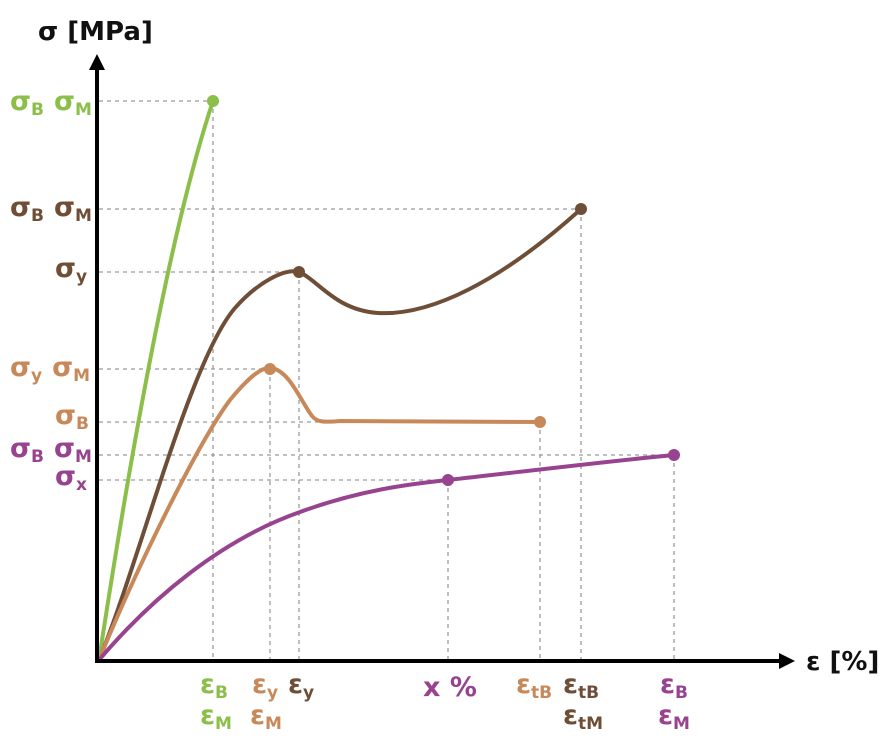  What do you see at coordinates (299, 272) in the screenshot?
I see `brown-yield-point` at bounding box center [299, 272].